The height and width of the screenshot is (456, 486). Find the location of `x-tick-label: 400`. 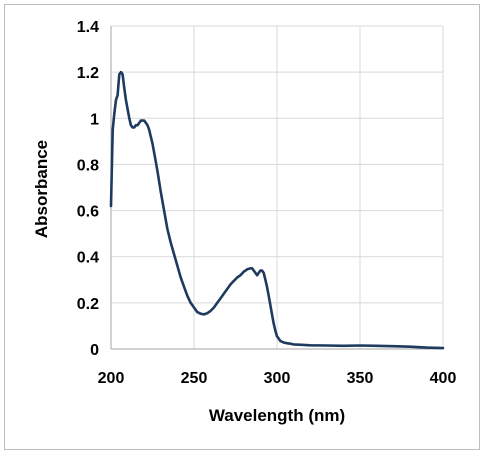

x-tick-label: 400 is located at coordinates (443, 378).